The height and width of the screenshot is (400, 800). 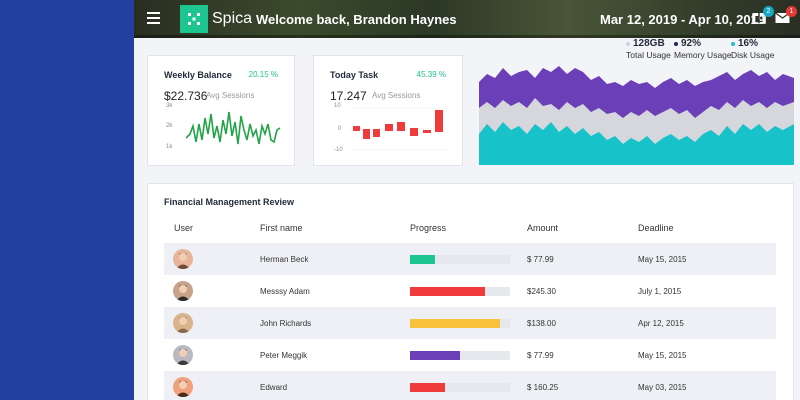 What do you see at coordinates (628, 43) in the screenshot?
I see `total-usage-dot` at bounding box center [628, 43].